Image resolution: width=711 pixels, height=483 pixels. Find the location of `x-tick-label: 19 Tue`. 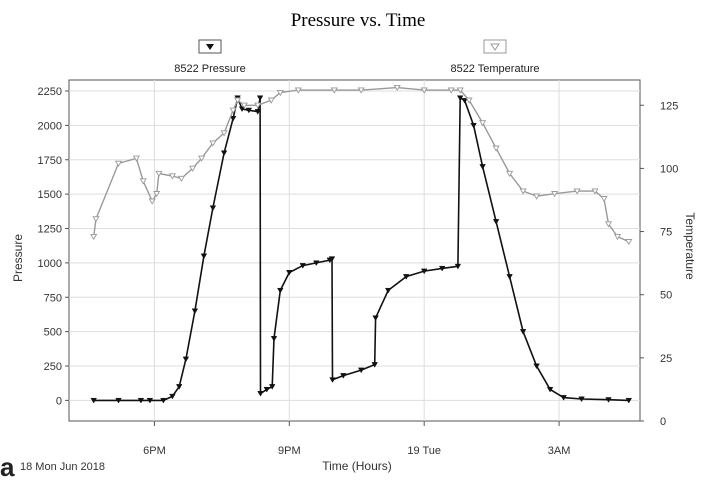

x-tick-label: 19 Tue is located at coordinates (424, 451).